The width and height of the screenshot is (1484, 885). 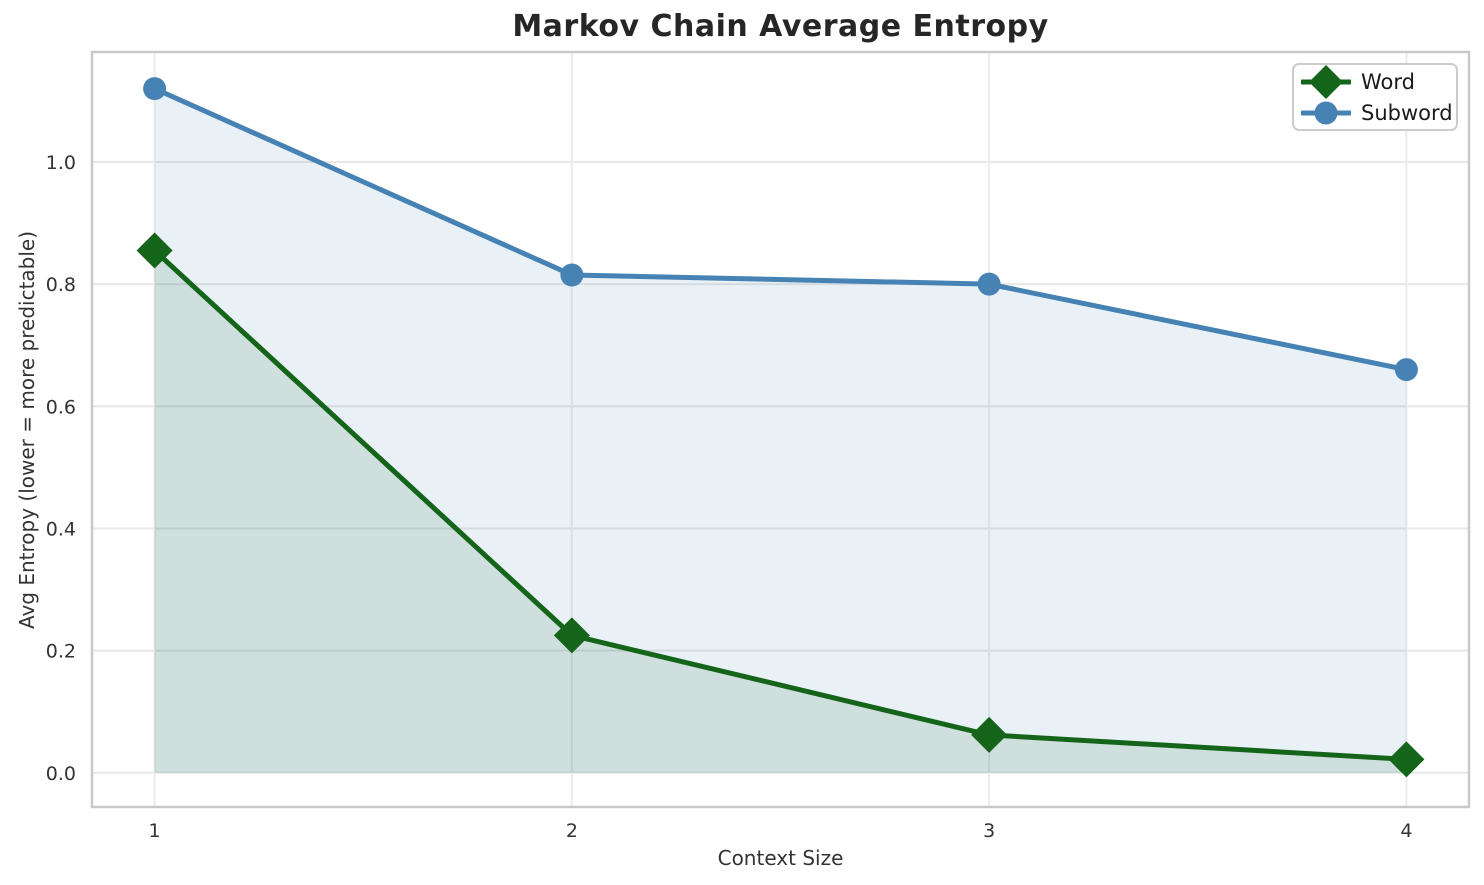 I want to click on y-axis-label: Avg Entropy (lower = more predictable), so click(x=27, y=430).